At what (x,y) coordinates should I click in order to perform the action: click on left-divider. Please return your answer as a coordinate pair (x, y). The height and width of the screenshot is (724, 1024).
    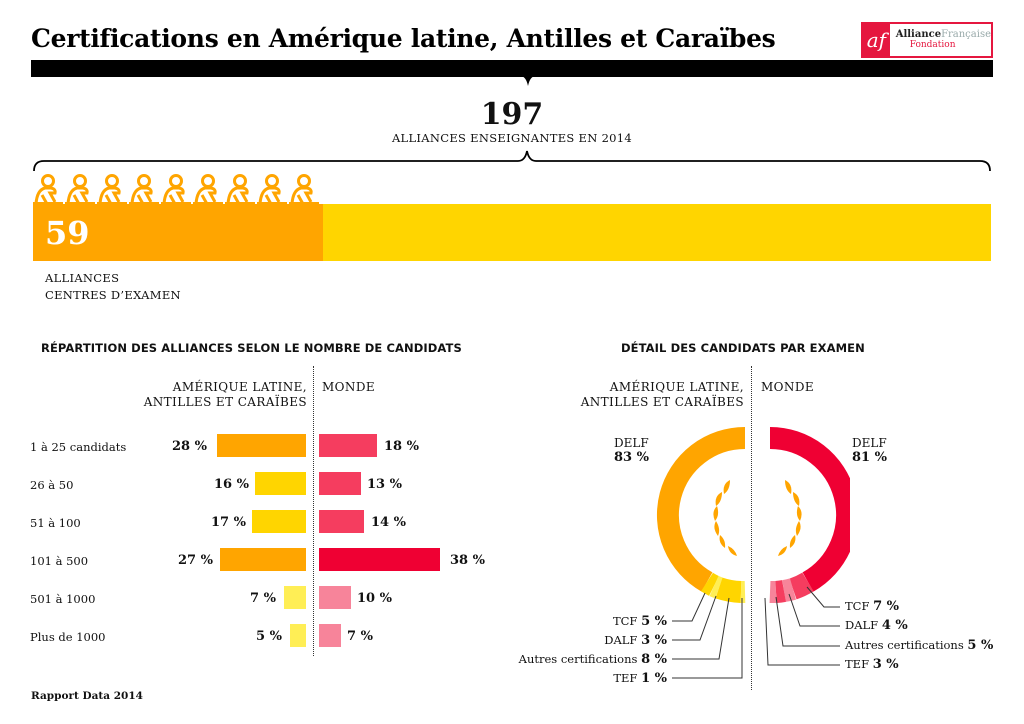
    Looking at the image, I should click on (313, 511).